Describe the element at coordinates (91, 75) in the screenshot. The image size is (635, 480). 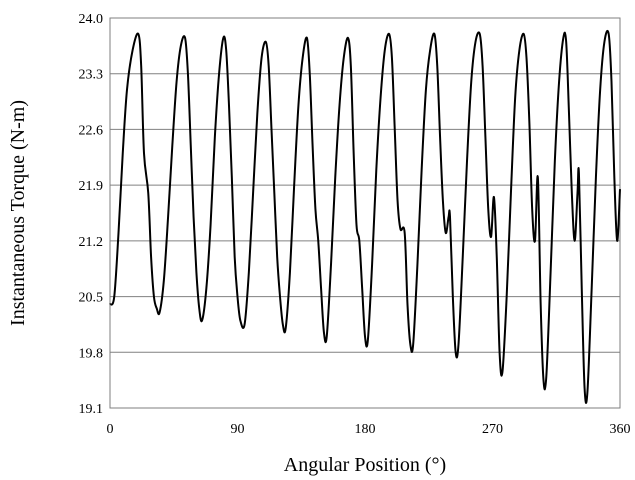
I see `y-tick-label: 23.3` at that location.